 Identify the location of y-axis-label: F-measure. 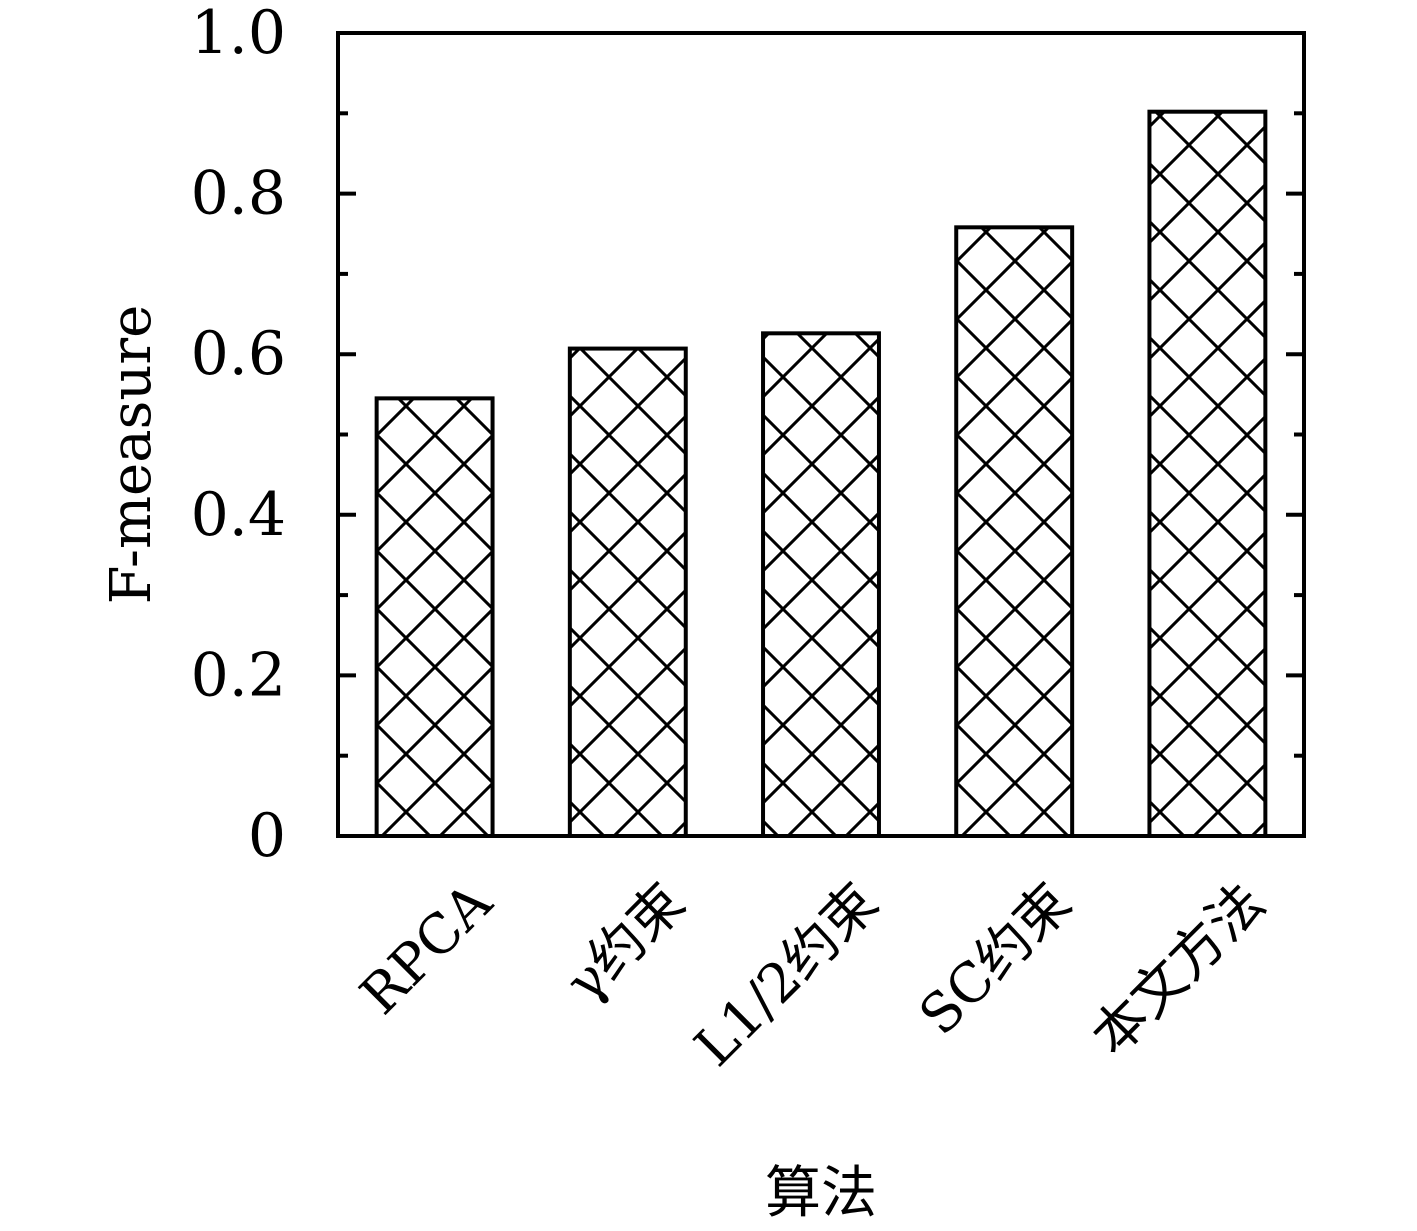
(131, 455).